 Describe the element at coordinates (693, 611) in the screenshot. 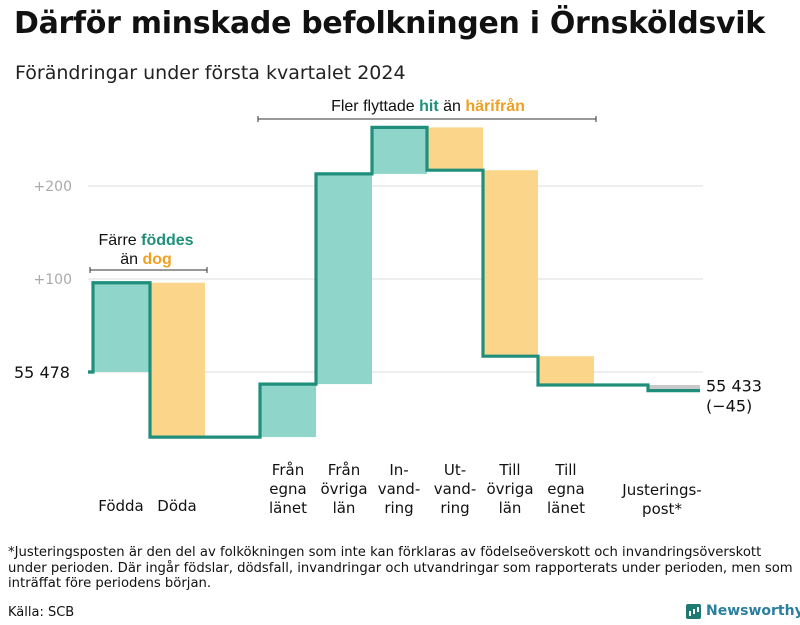

I see `newsworthy-logo-icon` at that location.